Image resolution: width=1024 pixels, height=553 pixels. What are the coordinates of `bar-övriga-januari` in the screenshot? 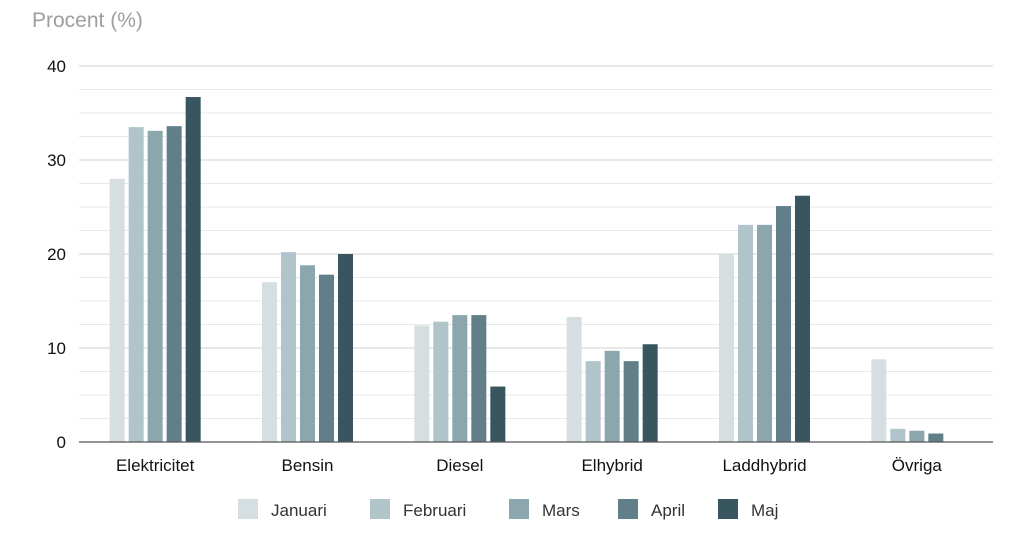 It's located at (879, 400).